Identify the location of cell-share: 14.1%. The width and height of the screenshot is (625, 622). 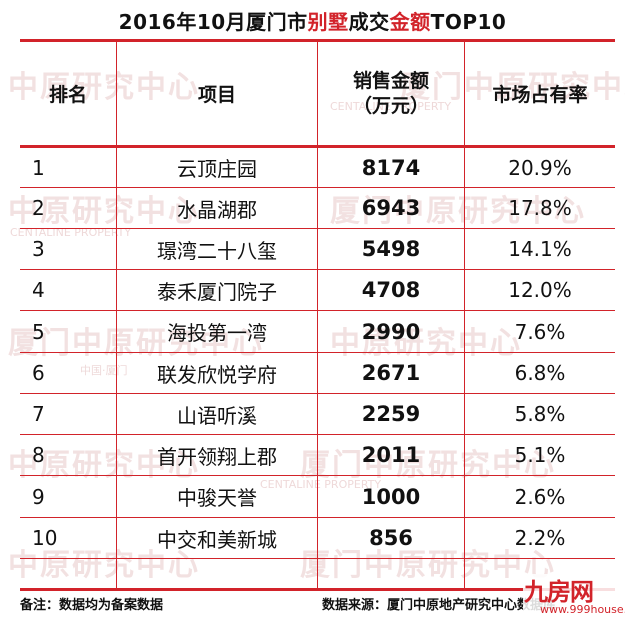
(540, 249).